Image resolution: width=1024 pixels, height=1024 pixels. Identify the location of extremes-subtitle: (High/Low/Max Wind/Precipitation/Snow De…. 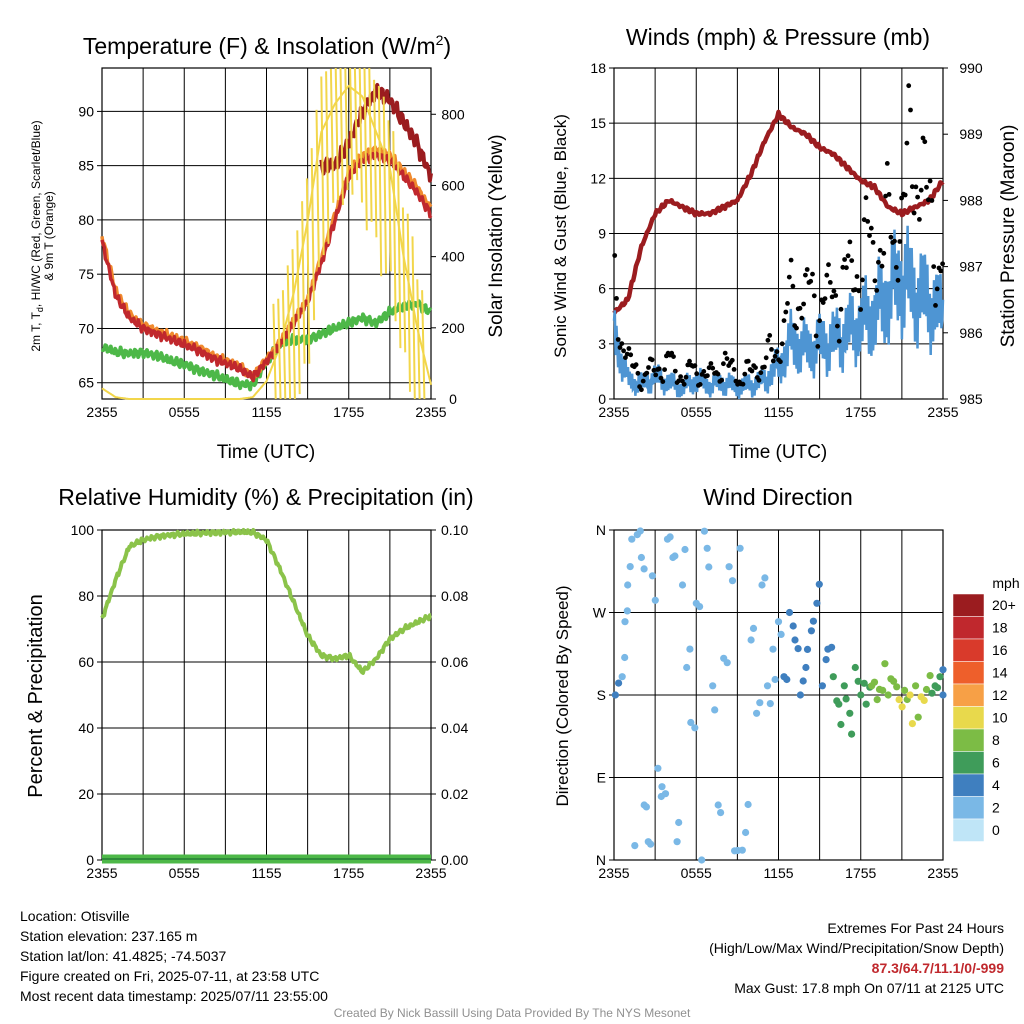
(856, 948).